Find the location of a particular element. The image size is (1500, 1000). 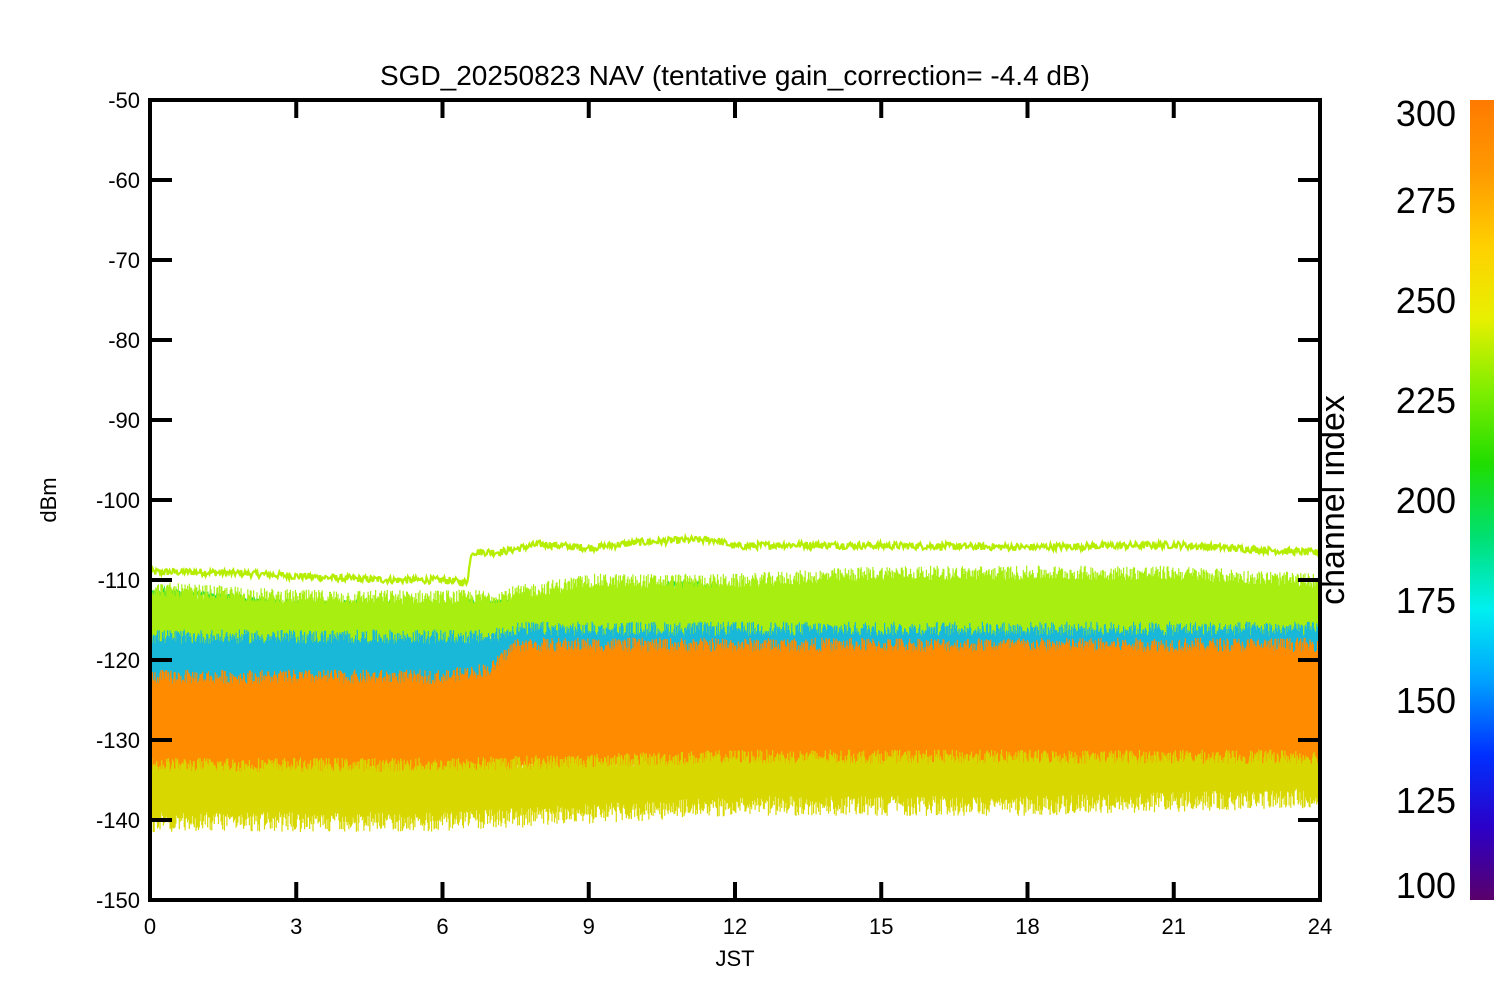

y-tick-label: -120 is located at coordinates (118, 660).